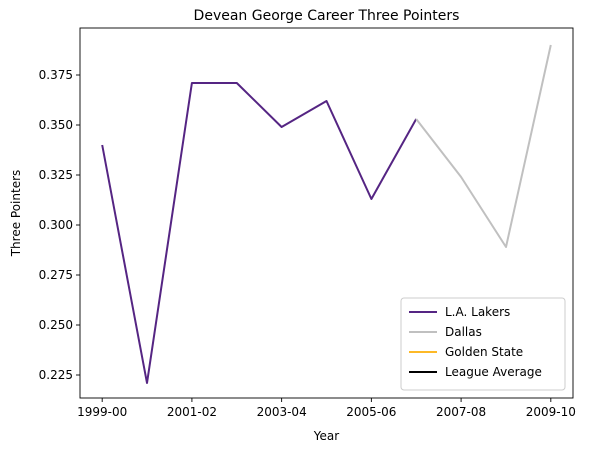 The height and width of the screenshot is (453, 591). What do you see at coordinates (16, 214) in the screenshot?
I see `y-axis-label: Three Pointers` at bounding box center [16, 214].